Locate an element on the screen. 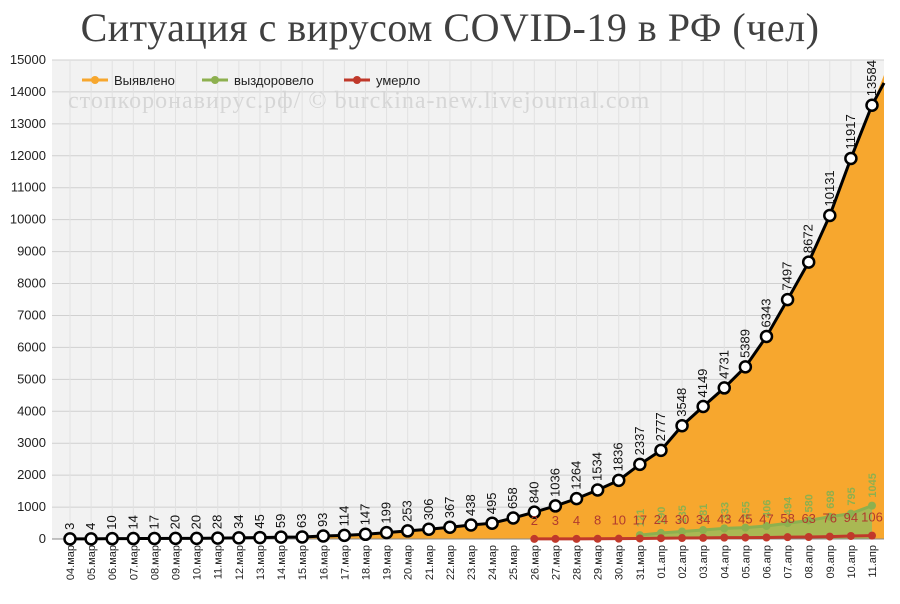 This screenshot has width=900, height=604. x-tick-label: 29.мар is located at coordinates (599, 562).